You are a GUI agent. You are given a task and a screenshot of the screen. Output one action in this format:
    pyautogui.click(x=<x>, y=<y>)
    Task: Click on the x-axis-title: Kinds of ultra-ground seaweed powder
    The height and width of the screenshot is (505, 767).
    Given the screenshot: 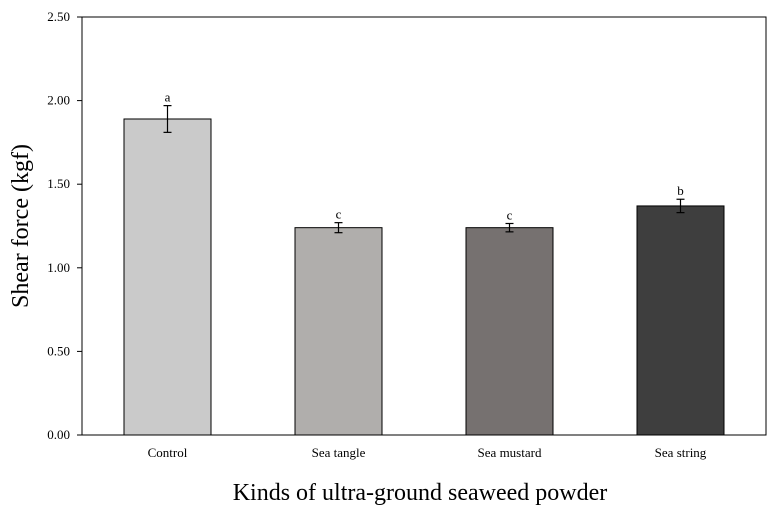 What is the action you would take?
    pyautogui.click(x=420, y=492)
    